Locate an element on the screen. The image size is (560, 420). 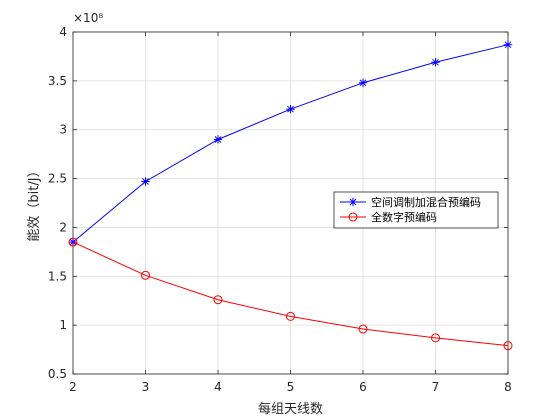
y-tick-label: 2 is located at coordinates (63, 227).